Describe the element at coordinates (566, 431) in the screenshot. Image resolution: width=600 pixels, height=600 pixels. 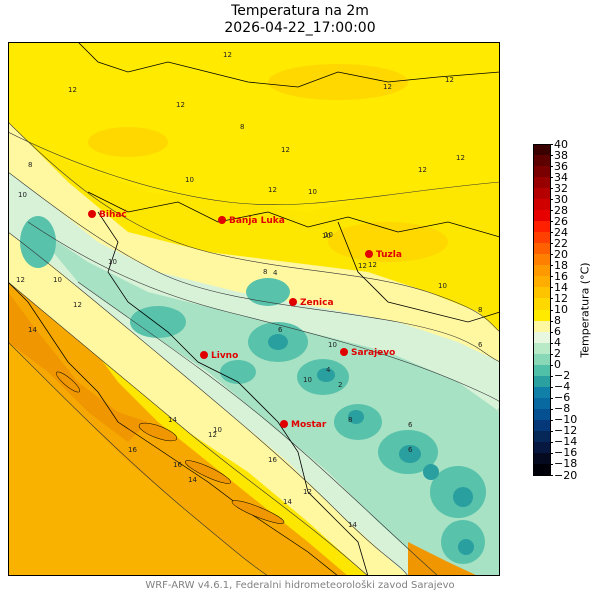
I see `colorbar-tick-label: −12` at that location.